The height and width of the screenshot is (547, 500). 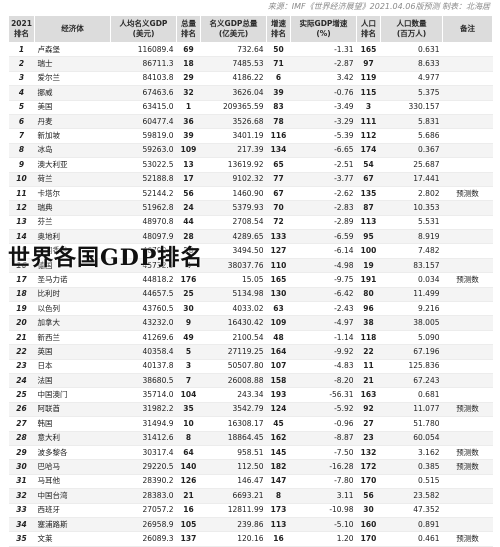 What do you see at coordinates (323, 482) in the screenshot?
I see `cell-real-growth: -7.80` at bounding box center [323, 482].